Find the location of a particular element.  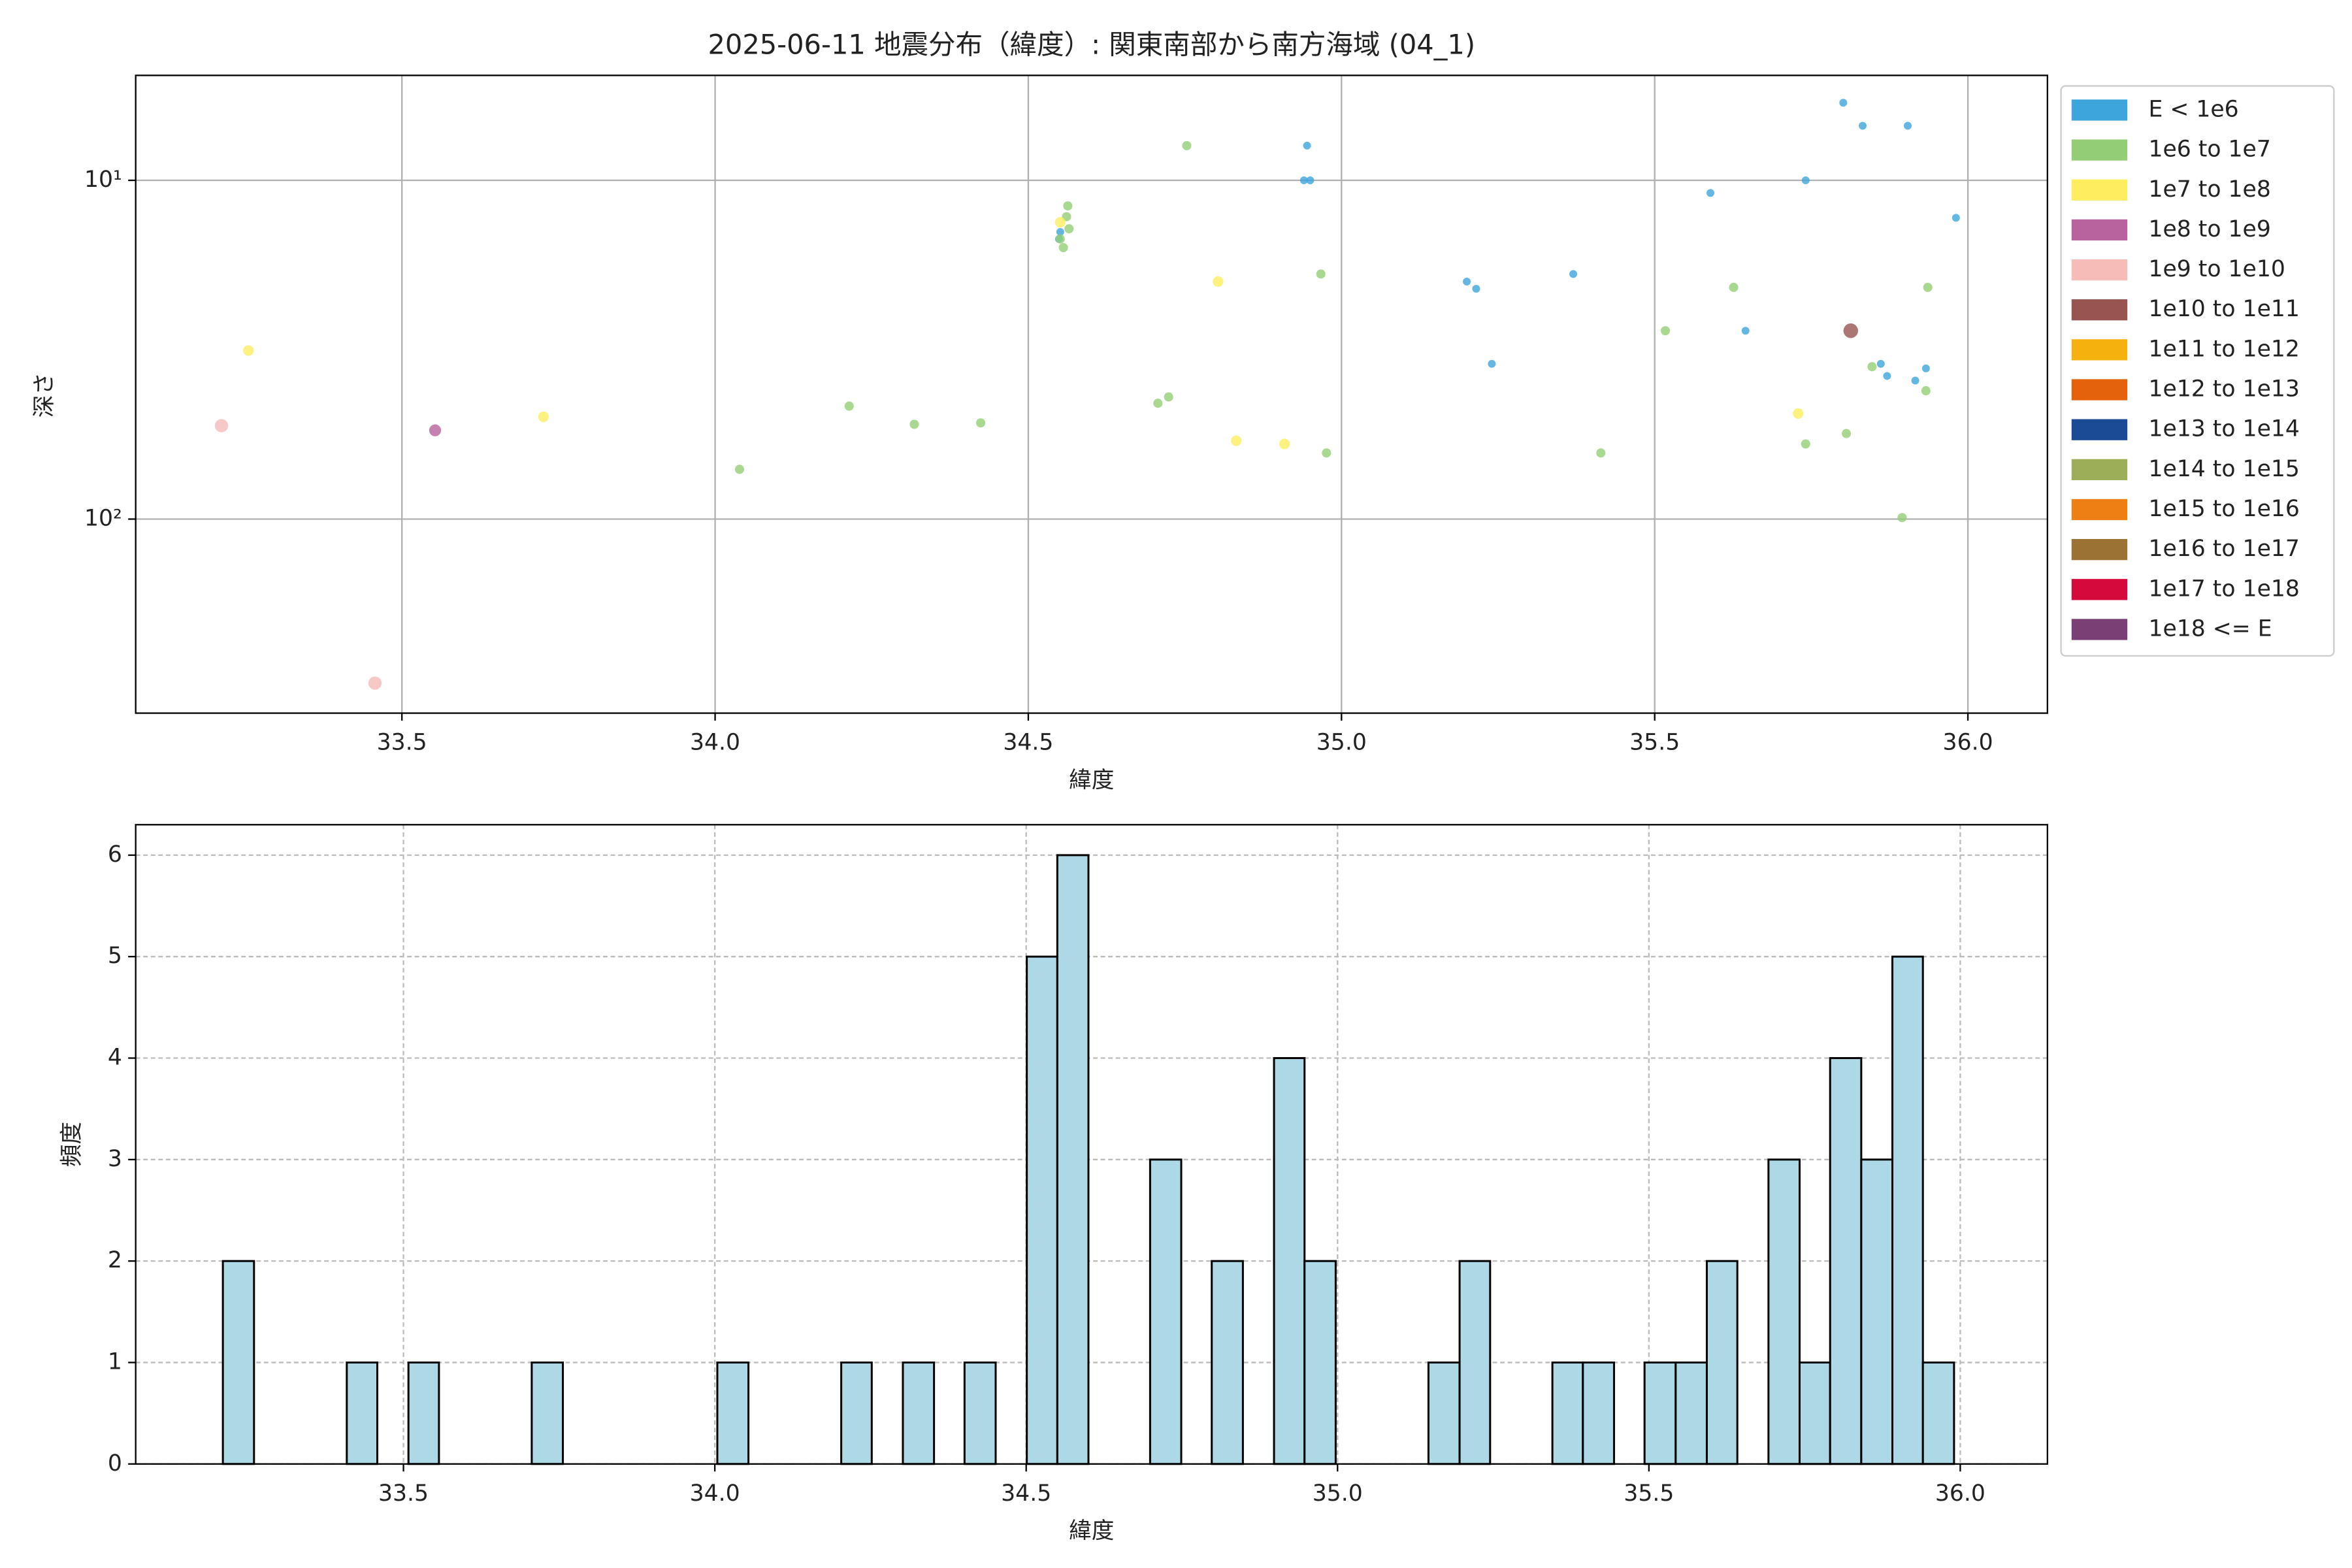

legend-label: 1e17 to 1e18 is located at coordinates (2223, 589).